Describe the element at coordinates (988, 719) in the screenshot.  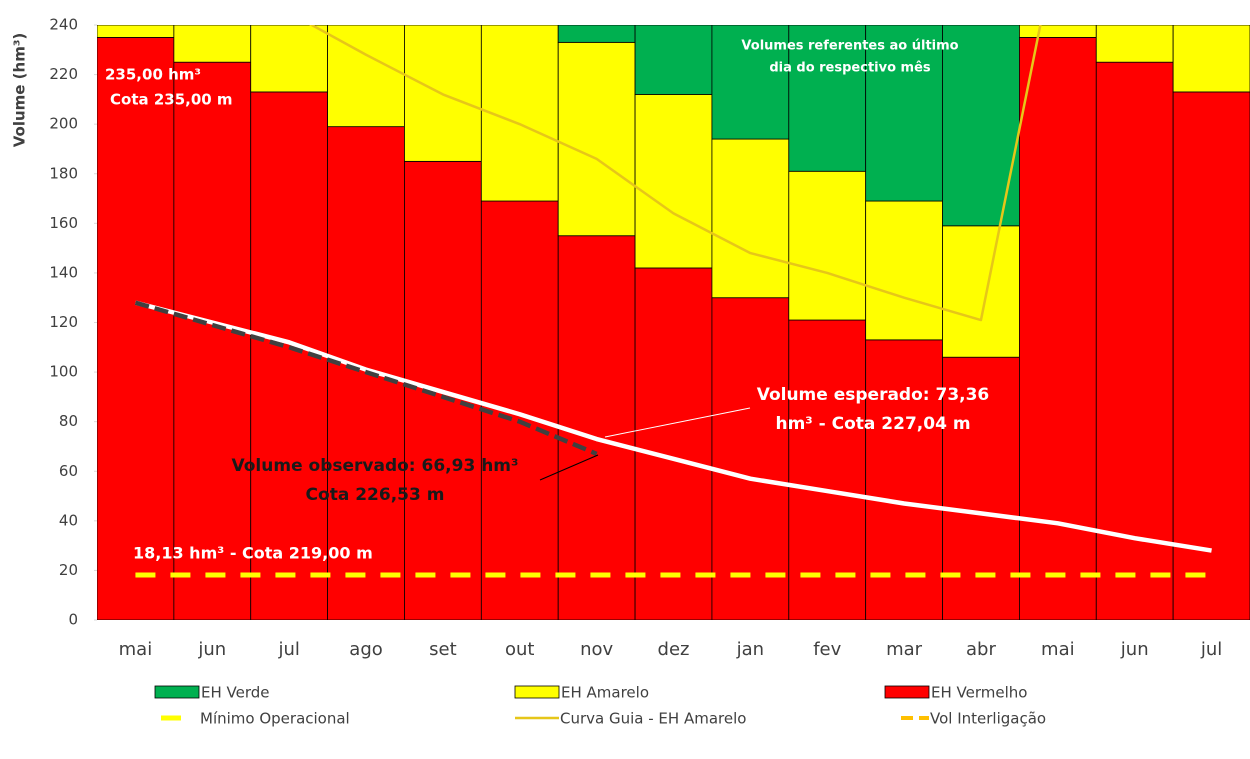
I see `legend-label: Vol Interligação` at that location.